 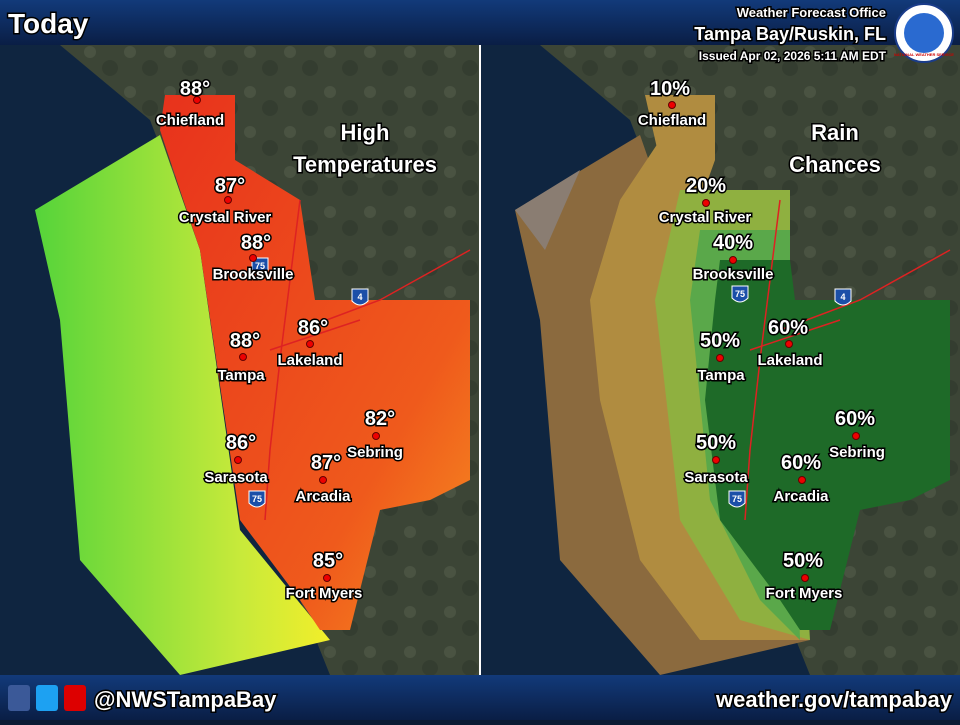 I want to click on facebook-icon, so click(x=19, y=698).